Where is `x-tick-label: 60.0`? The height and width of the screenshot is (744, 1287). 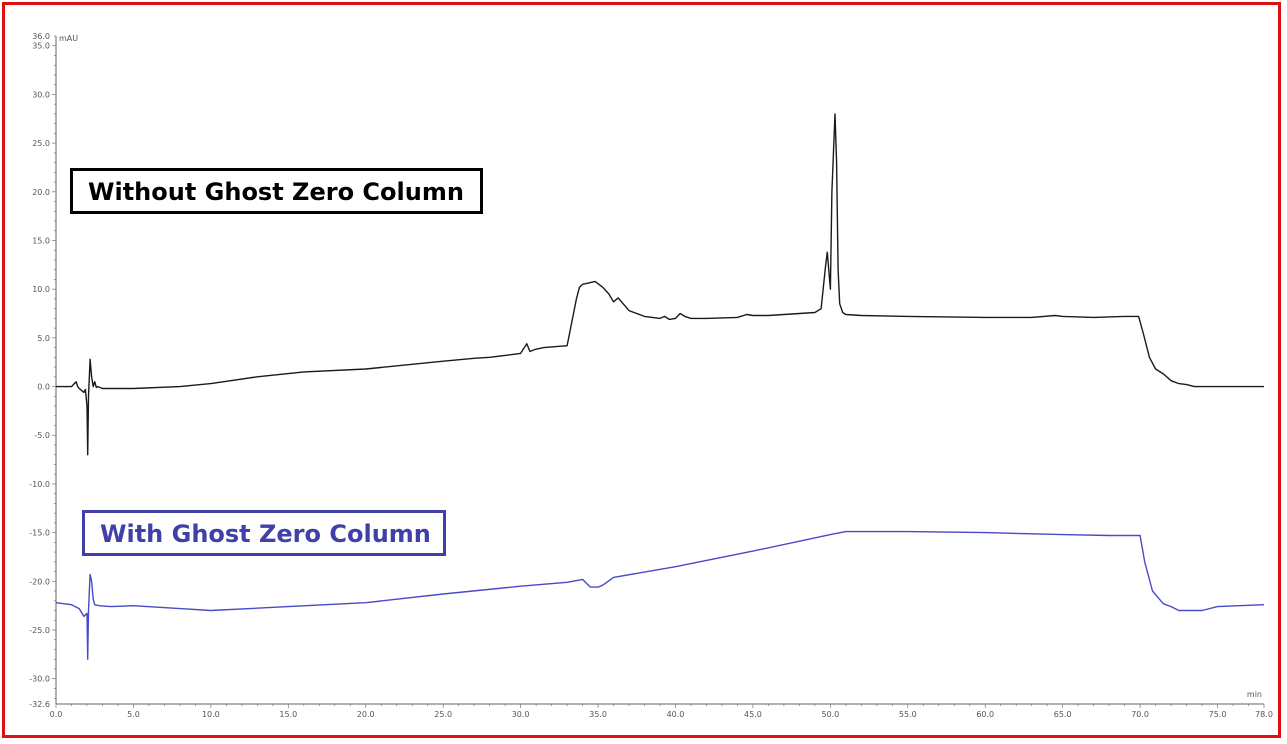 x-tick-label: 60.0 is located at coordinates (985, 714).